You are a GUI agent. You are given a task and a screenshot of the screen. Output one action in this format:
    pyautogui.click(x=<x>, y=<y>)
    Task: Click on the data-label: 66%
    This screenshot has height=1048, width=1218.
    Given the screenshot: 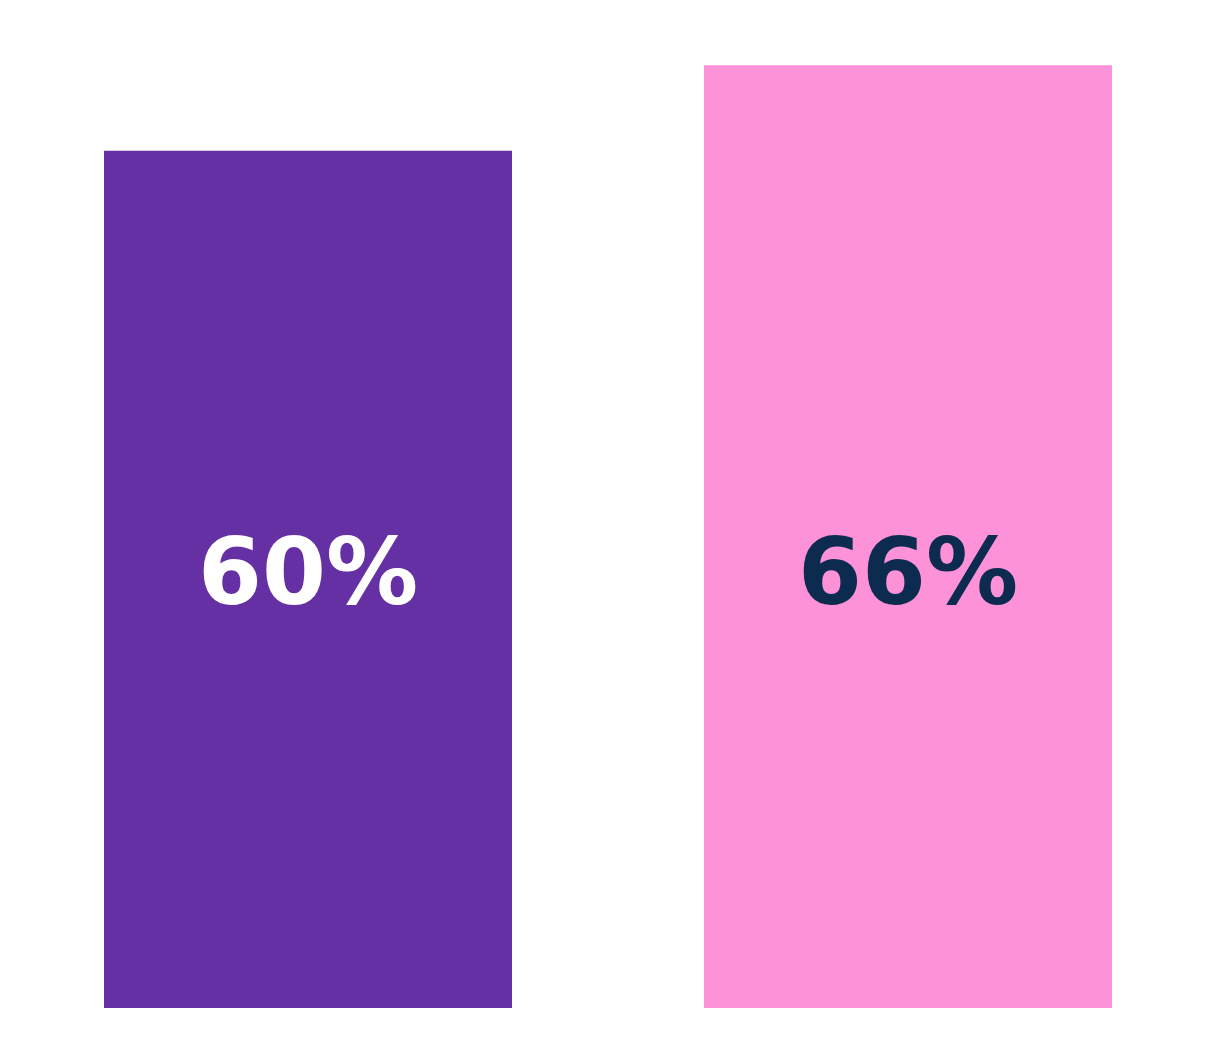 What is the action you would take?
    pyautogui.click(x=908, y=572)
    